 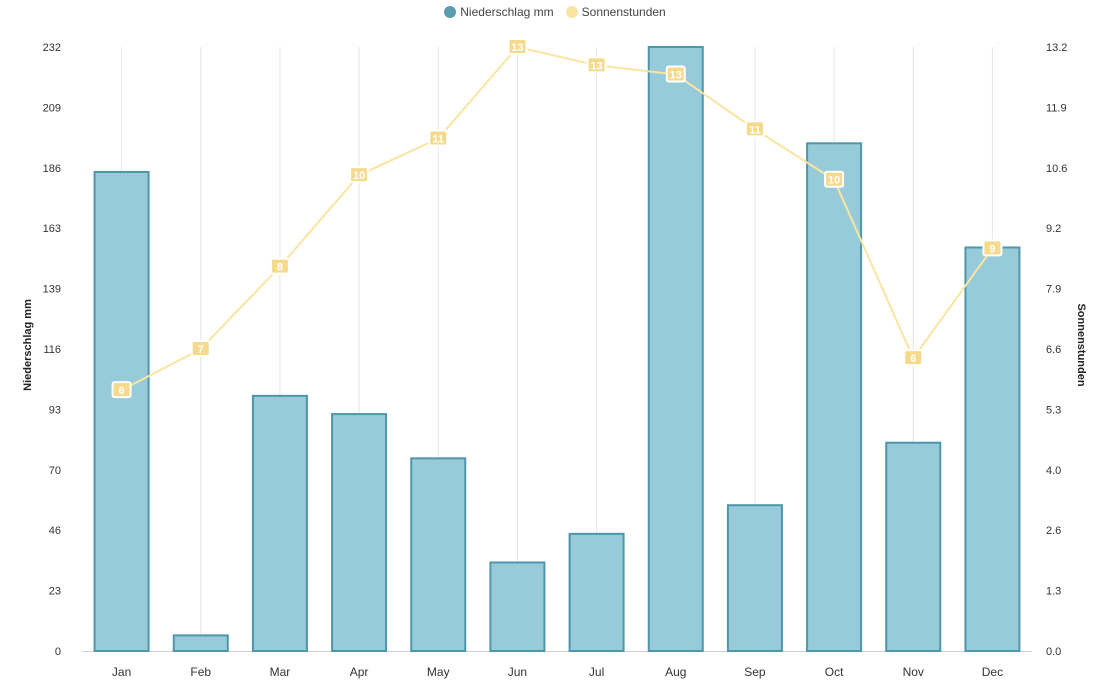 I want to click on data-label-may: 11, so click(x=438, y=138).